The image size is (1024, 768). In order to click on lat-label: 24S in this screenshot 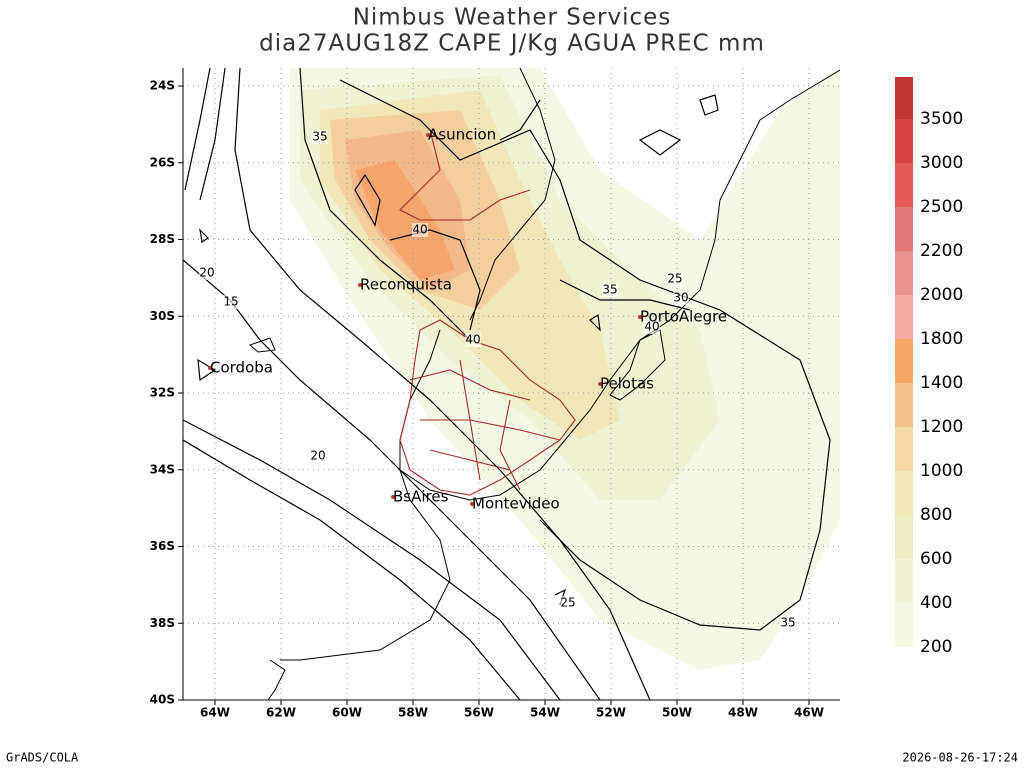, I will do `click(162, 86)`.